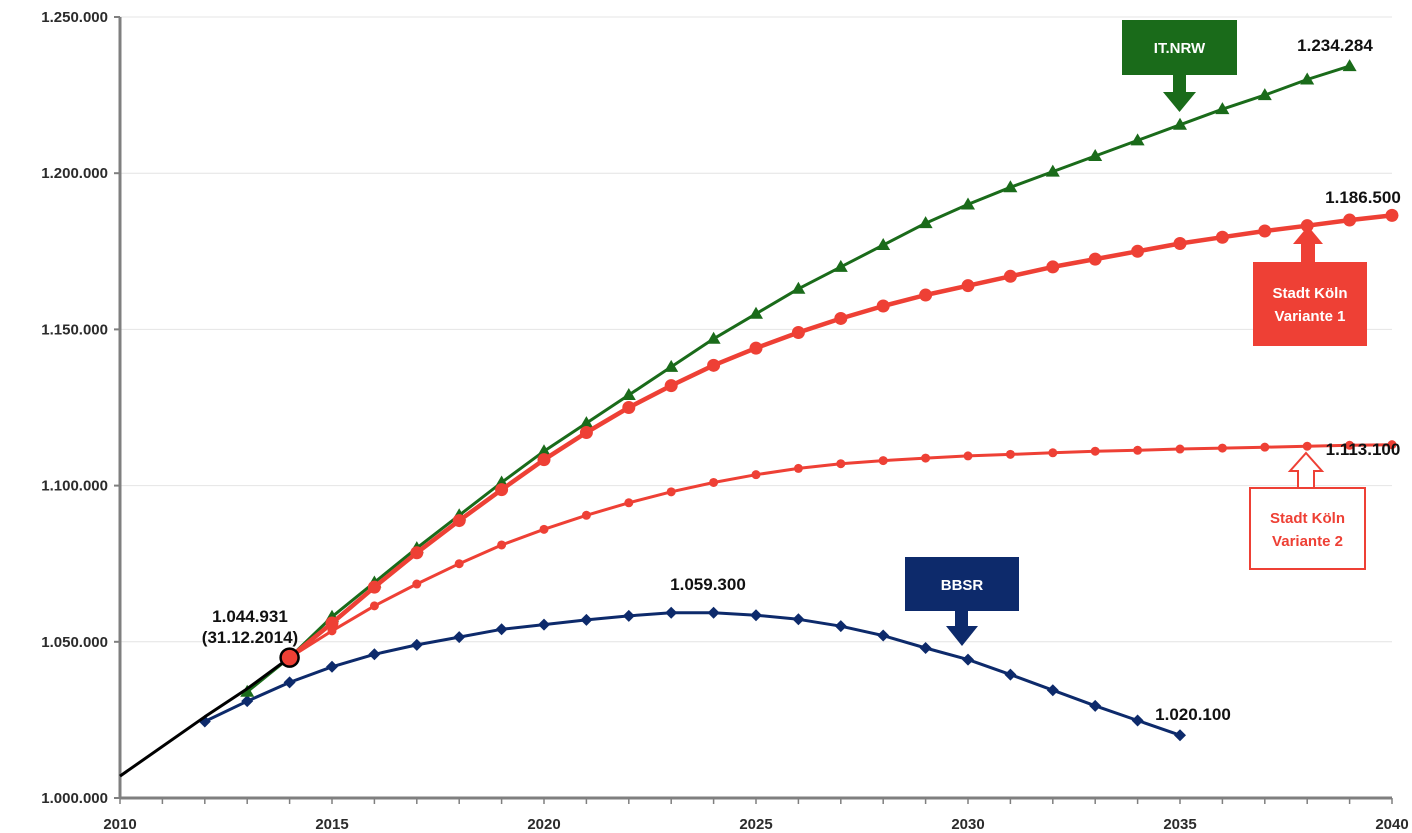  What do you see at coordinates (250, 616) in the screenshot?
I see `start-value-label: 1.044.931` at bounding box center [250, 616].